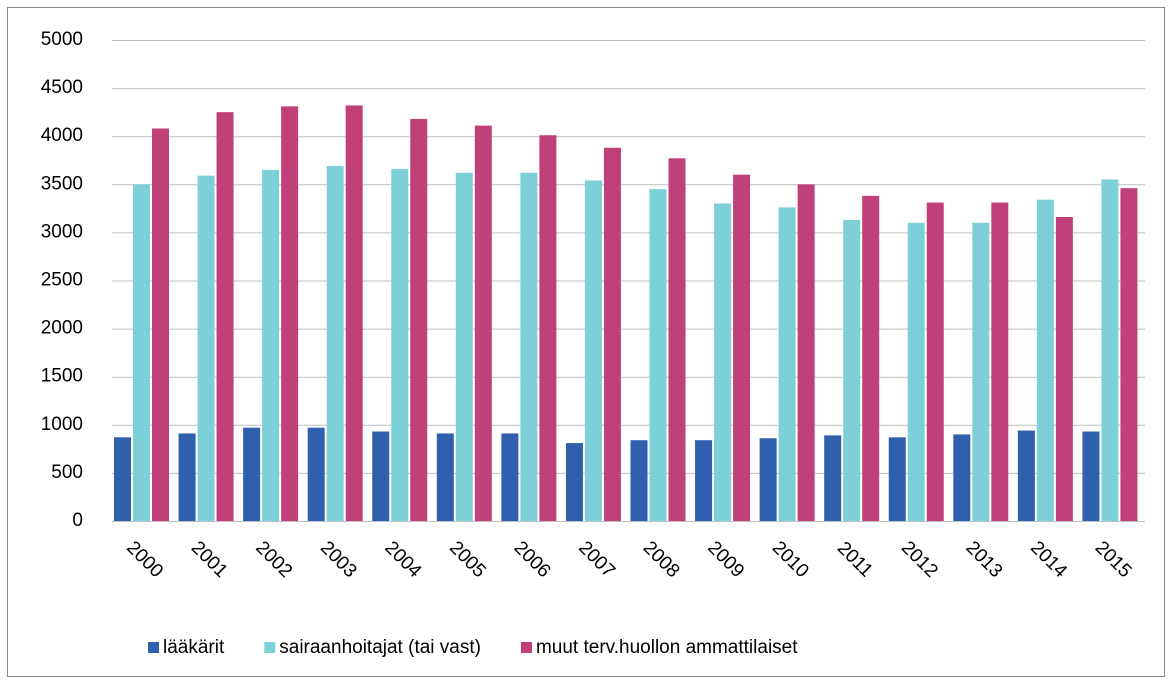 The width and height of the screenshot is (1172, 684). Describe the element at coordinates (62, 376) in the screenshot. I see `y-tick-label: 1500` at that location.